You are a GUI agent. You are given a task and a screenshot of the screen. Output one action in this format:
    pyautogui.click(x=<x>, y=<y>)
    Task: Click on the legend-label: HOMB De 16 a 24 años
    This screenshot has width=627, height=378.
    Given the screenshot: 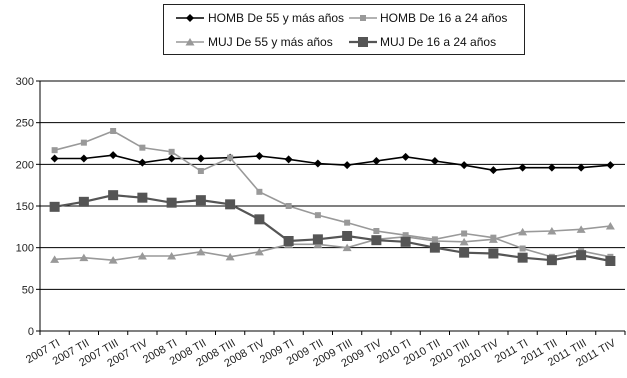 What is the action you would take?
    pyautogui.click(x=444, y=18)
    